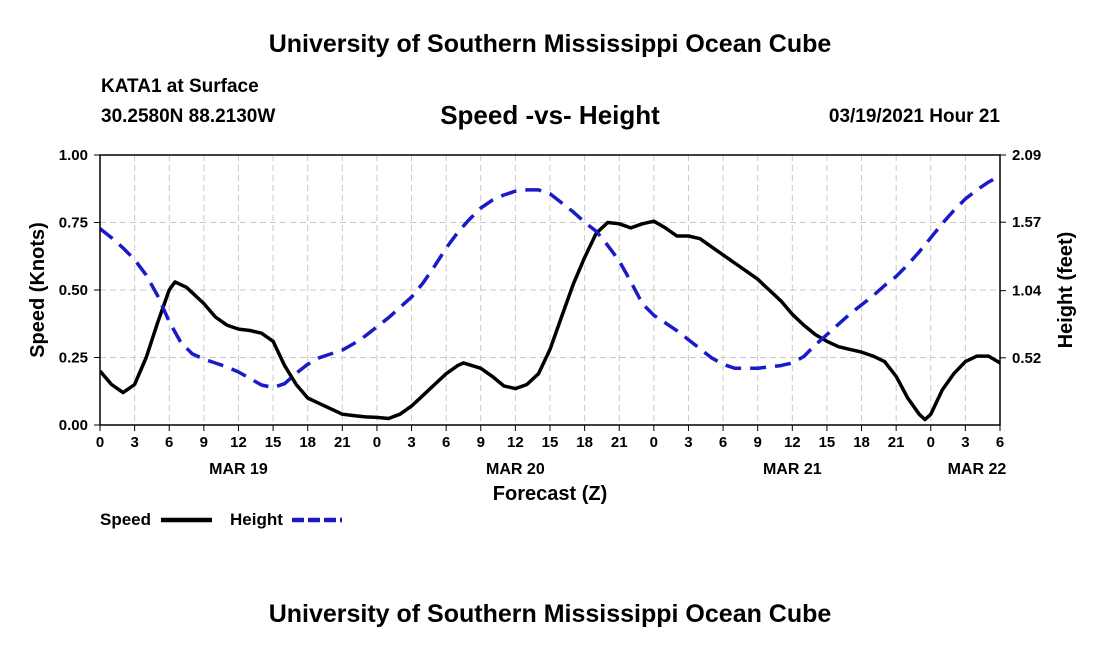 This screenshot has width=1100, height=650. I want to click on legend: Speed Height, so click(221, 519).